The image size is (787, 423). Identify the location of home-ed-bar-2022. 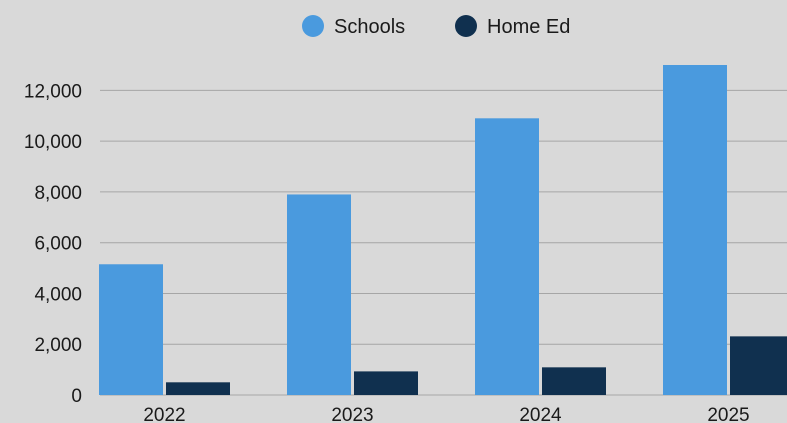
(198, 388).